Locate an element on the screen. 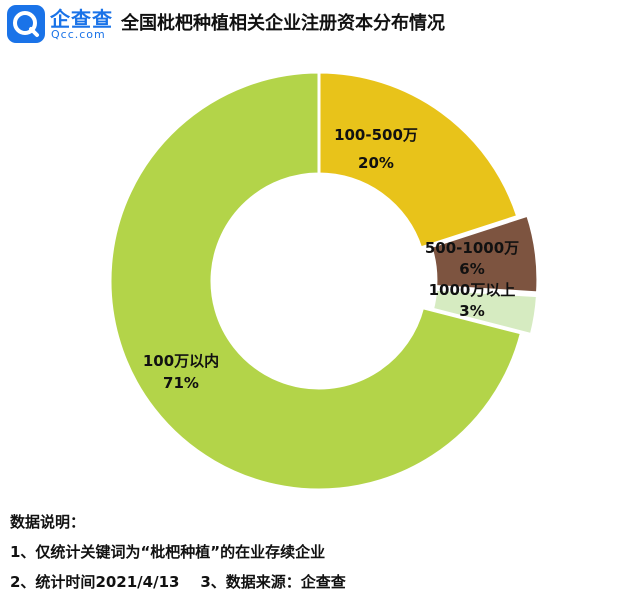 The width and height of the screenshot is (640, 611). slice-value-4: 71% is located at coordinates (181, 383).